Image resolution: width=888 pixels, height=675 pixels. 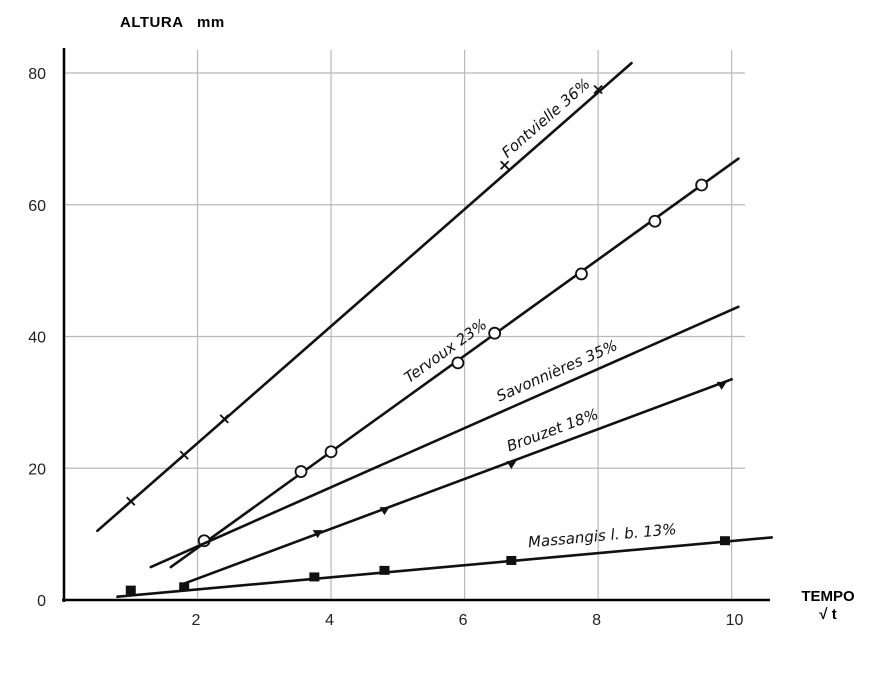 What do you see at coordinates (329, 620) in the screenshot?
I see `x-tick-label-4: 4` at bounding box center [329, 620].